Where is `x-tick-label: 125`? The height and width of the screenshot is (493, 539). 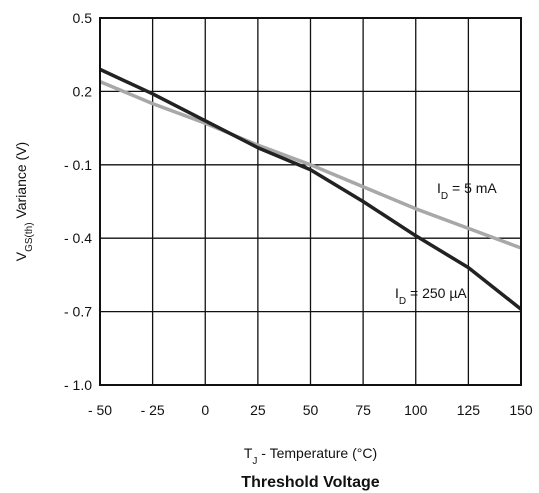 x-tick-label: 125 is located at coordinates (469, 410).